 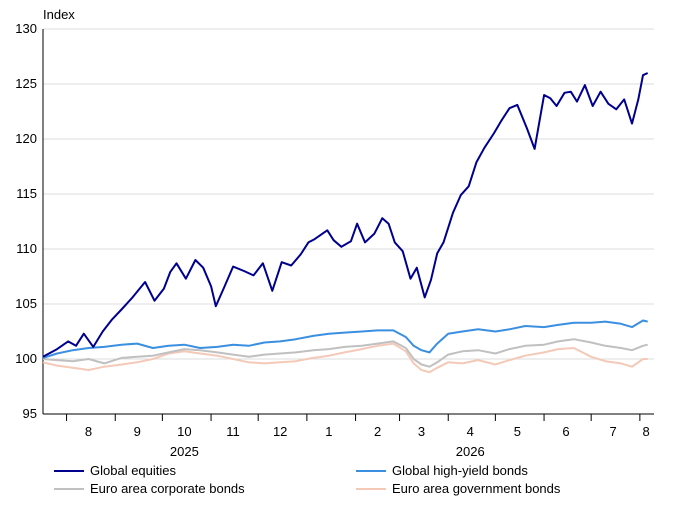 What do you see at coordinates (26, 28) in the screenshot?
I see `y-tick-label: 130` at bounding box center [26, 28].